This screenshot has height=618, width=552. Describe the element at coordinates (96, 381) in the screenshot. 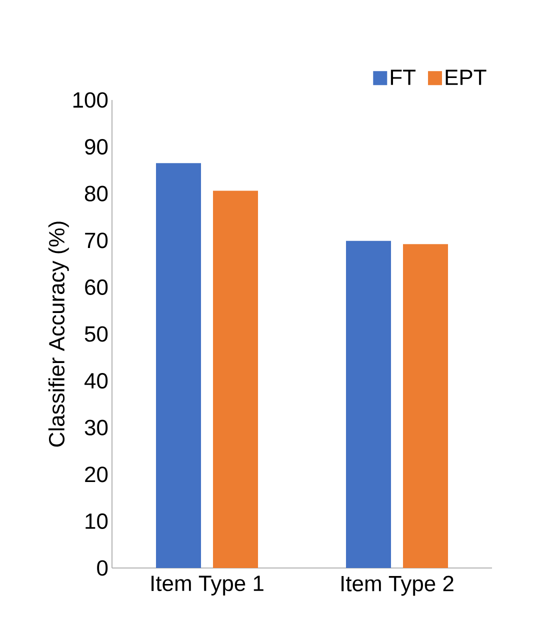

I see `y-tick-label: 40` at that location.